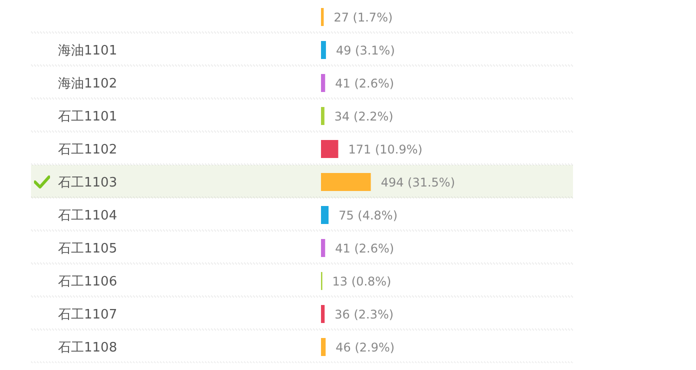 This screenshot has width=696, height=370. I want to click on data-label: 49 (3.1%), so click(365, 50).